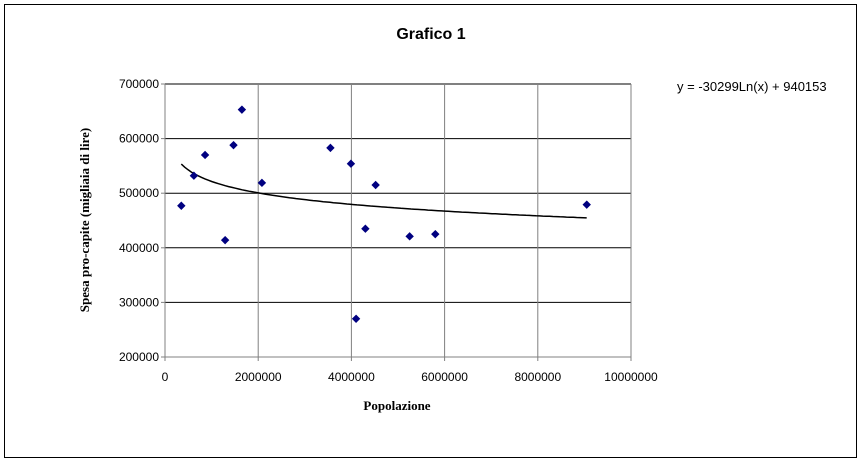 This screenshot has width=863, height=462. I want to click on x-tick-label: 0, so click(165, 377).